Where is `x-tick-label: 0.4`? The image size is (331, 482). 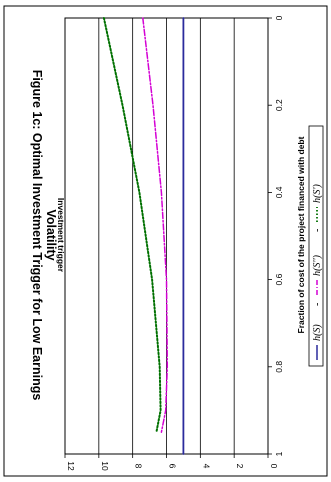
x-tick-label: 0.4 is located at coordinates (279, 192).